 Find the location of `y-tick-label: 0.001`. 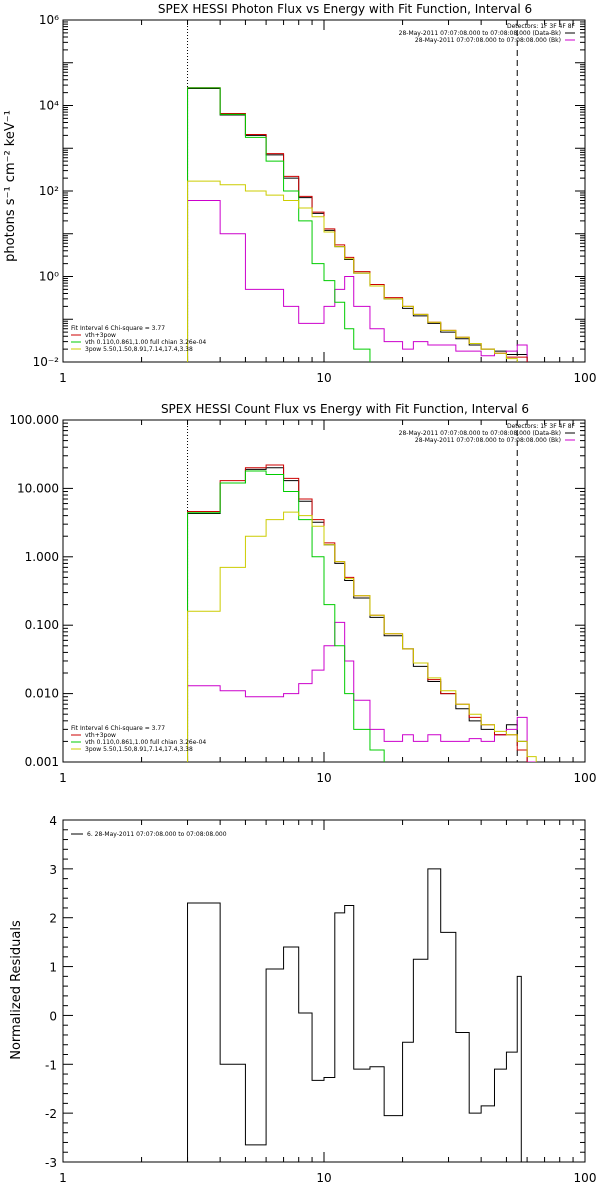

y-tick-label: 0.001 is located at coordinates (42, 762).